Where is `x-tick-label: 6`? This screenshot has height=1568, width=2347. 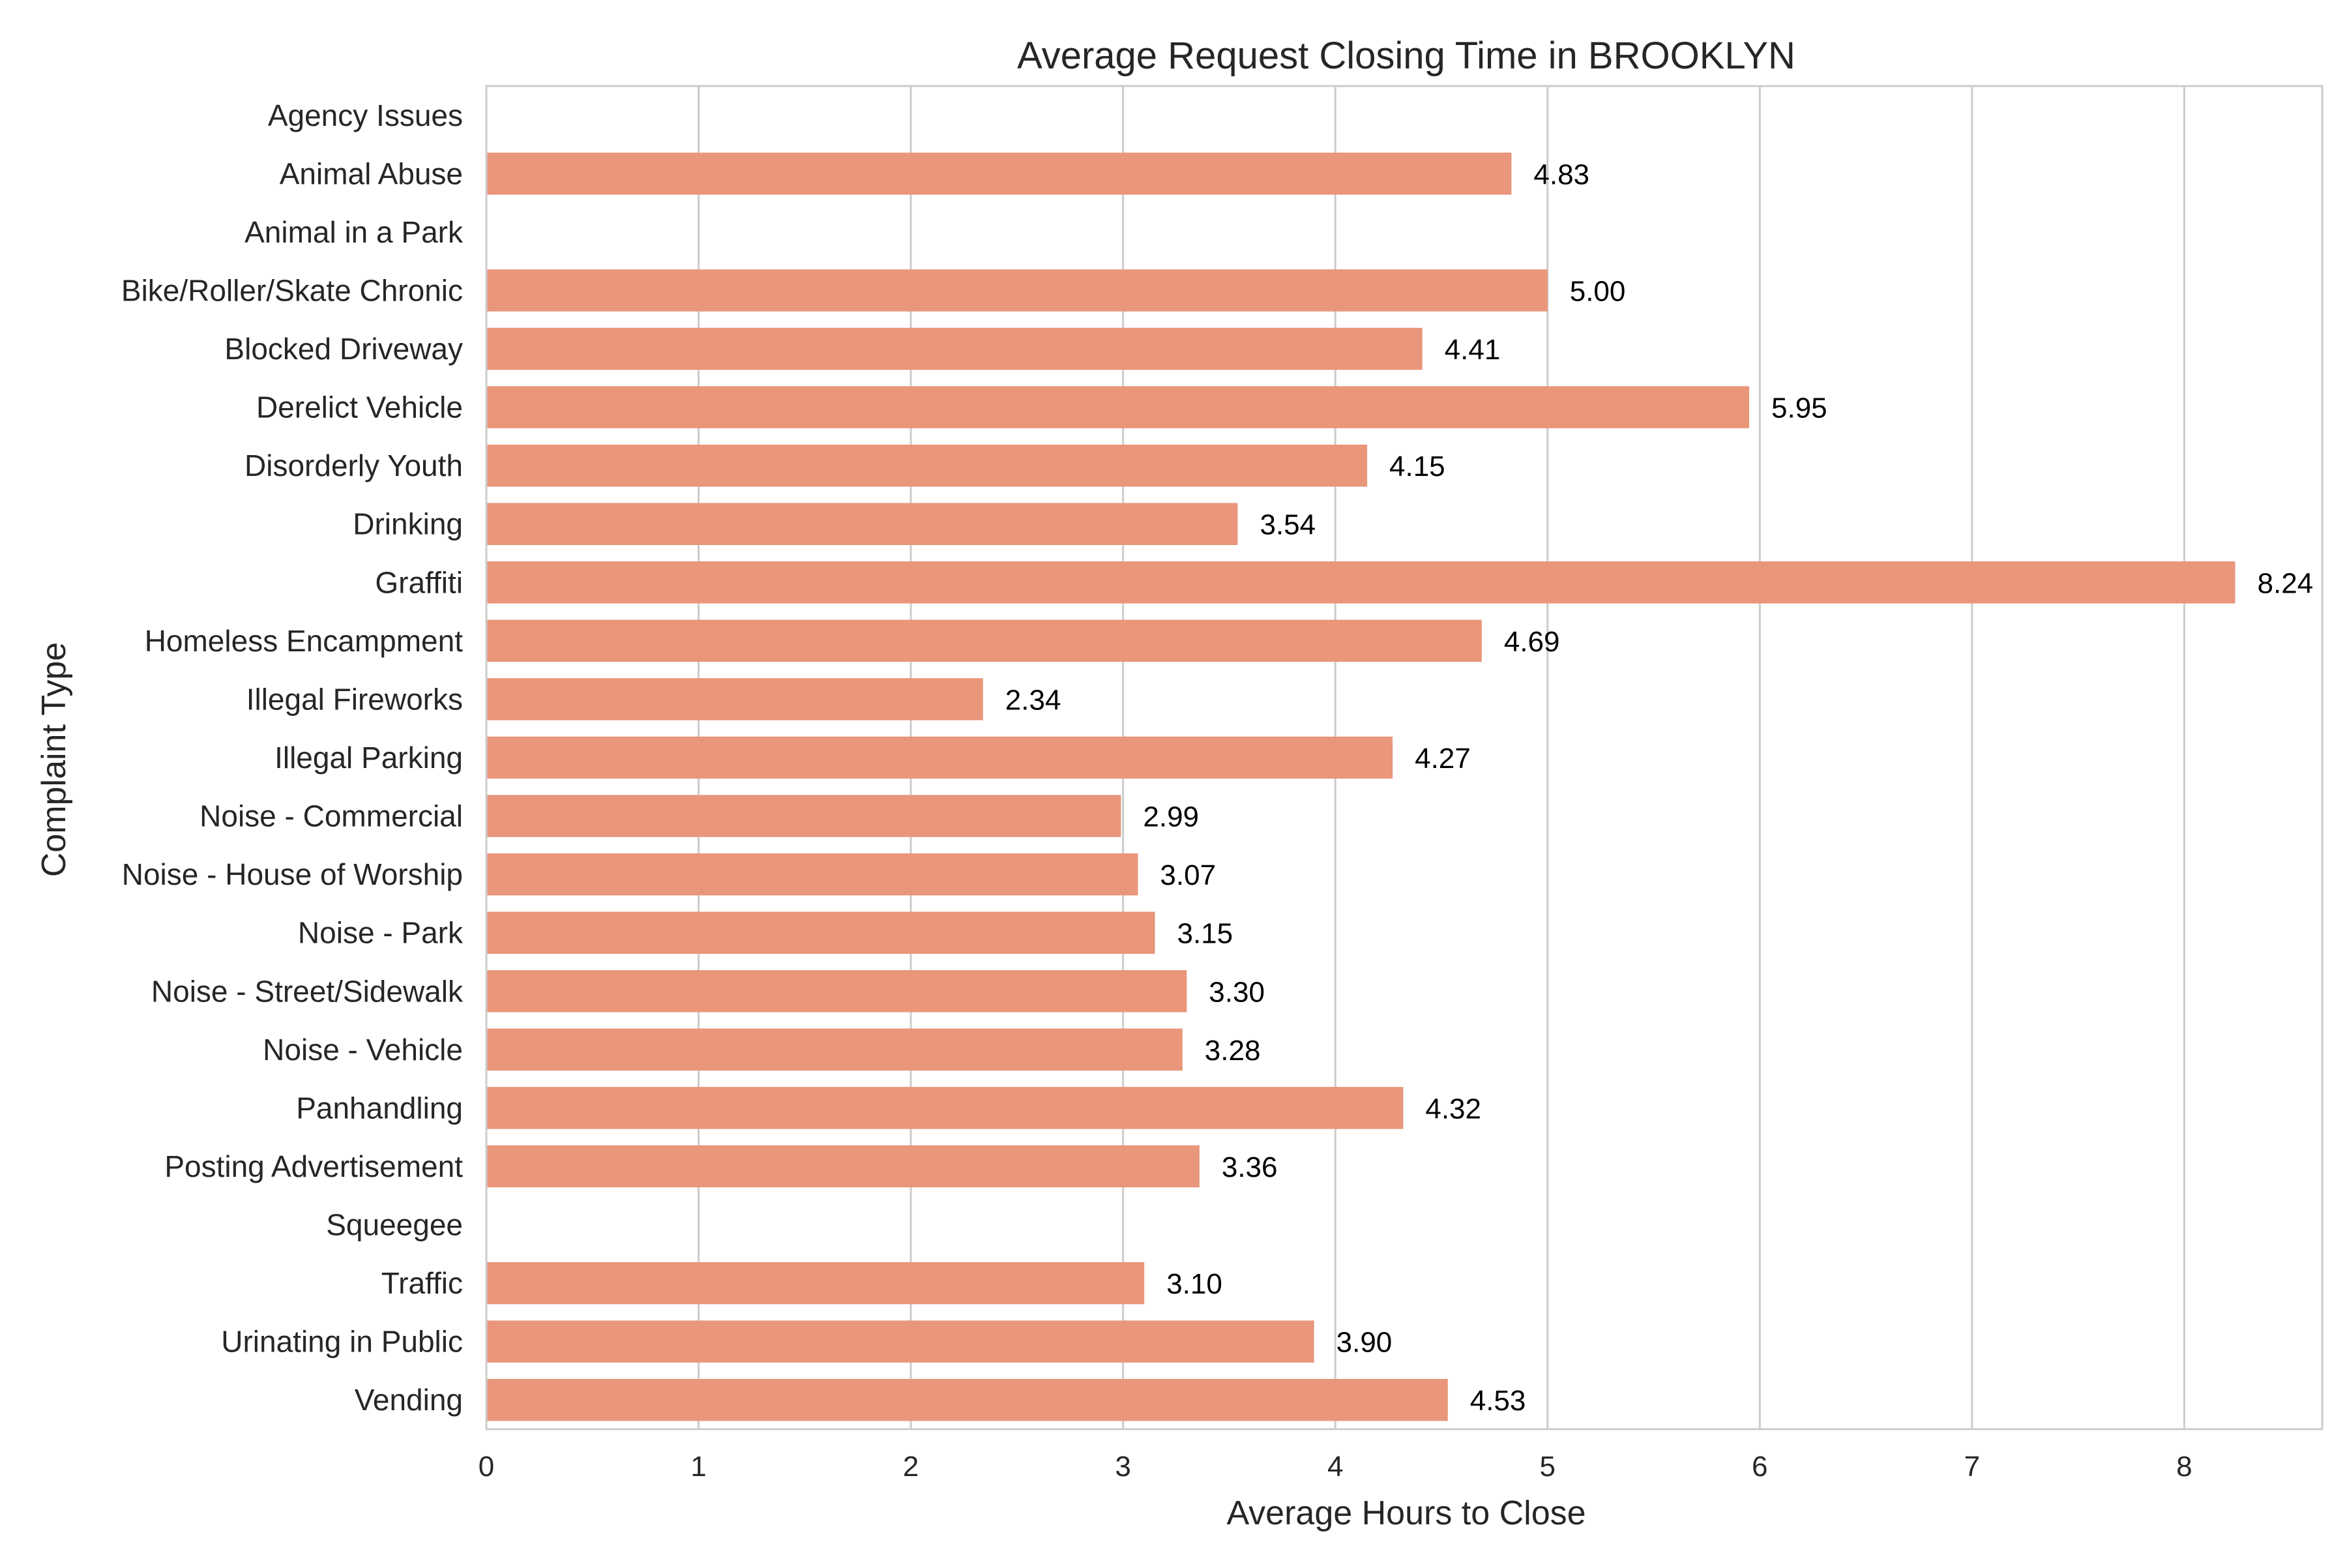
x-tick-label: 6 is located at coordinates (1759, 1467).